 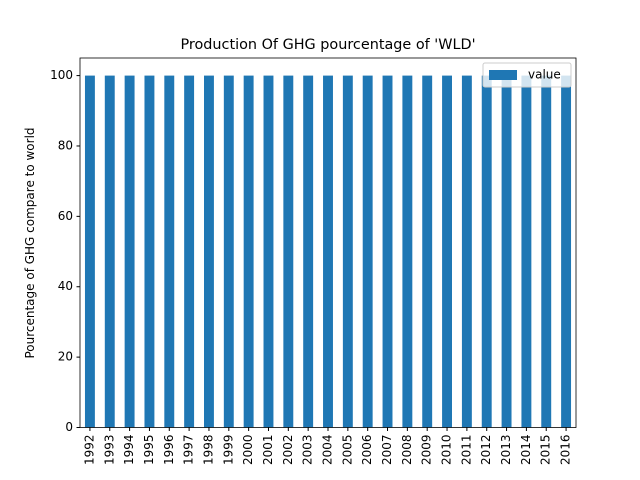 What do you see at coordinates (228, 450) in the screenshot?
I see `x-tick-label: 1999` at bounding box center [228, 450].